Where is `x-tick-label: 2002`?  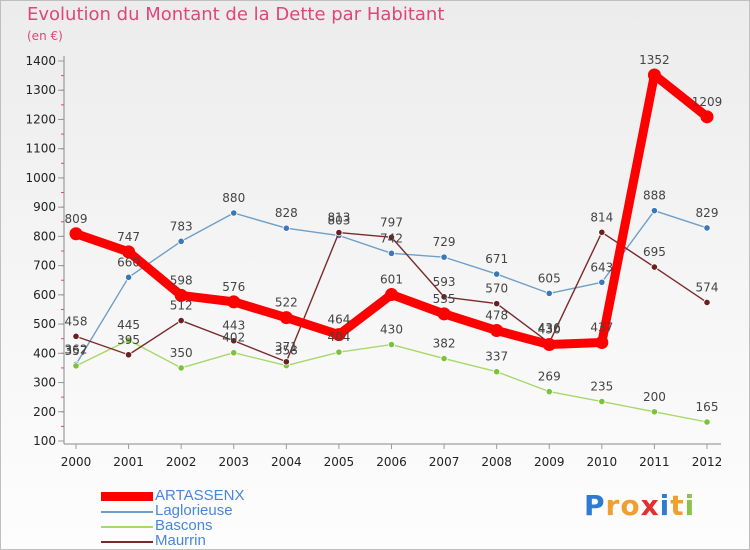 x-tick-label: 2002 is located at coordinates (181, 462).